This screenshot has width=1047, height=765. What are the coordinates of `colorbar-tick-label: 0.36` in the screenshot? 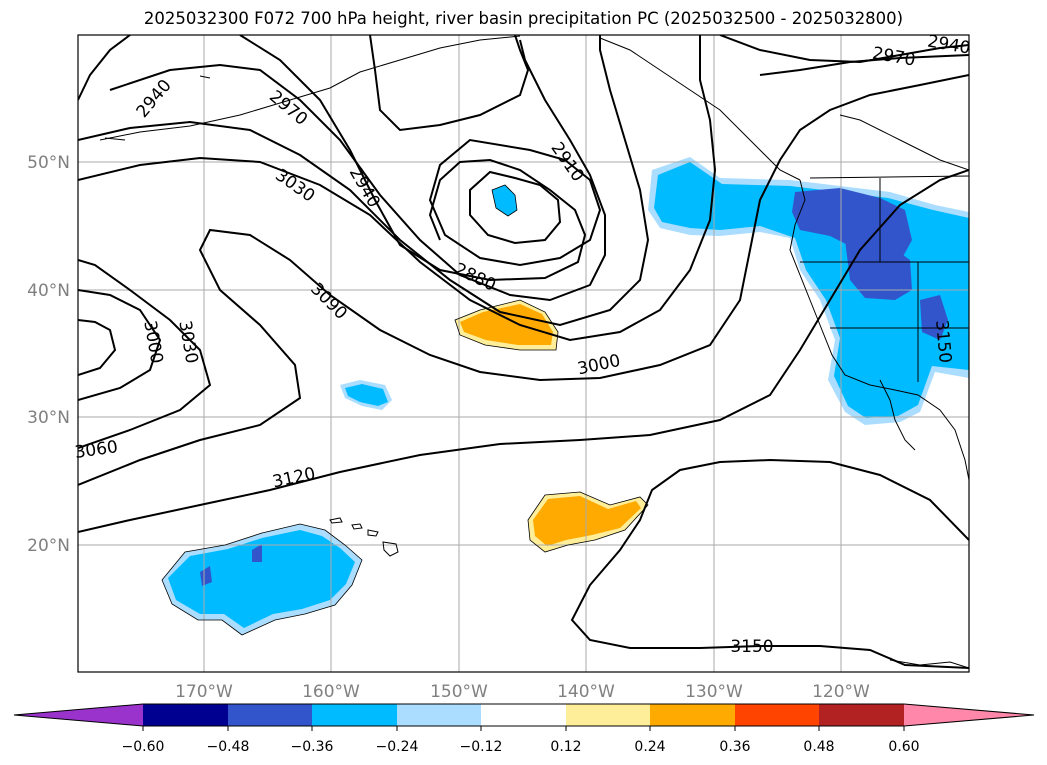 It's located at (734, 747).